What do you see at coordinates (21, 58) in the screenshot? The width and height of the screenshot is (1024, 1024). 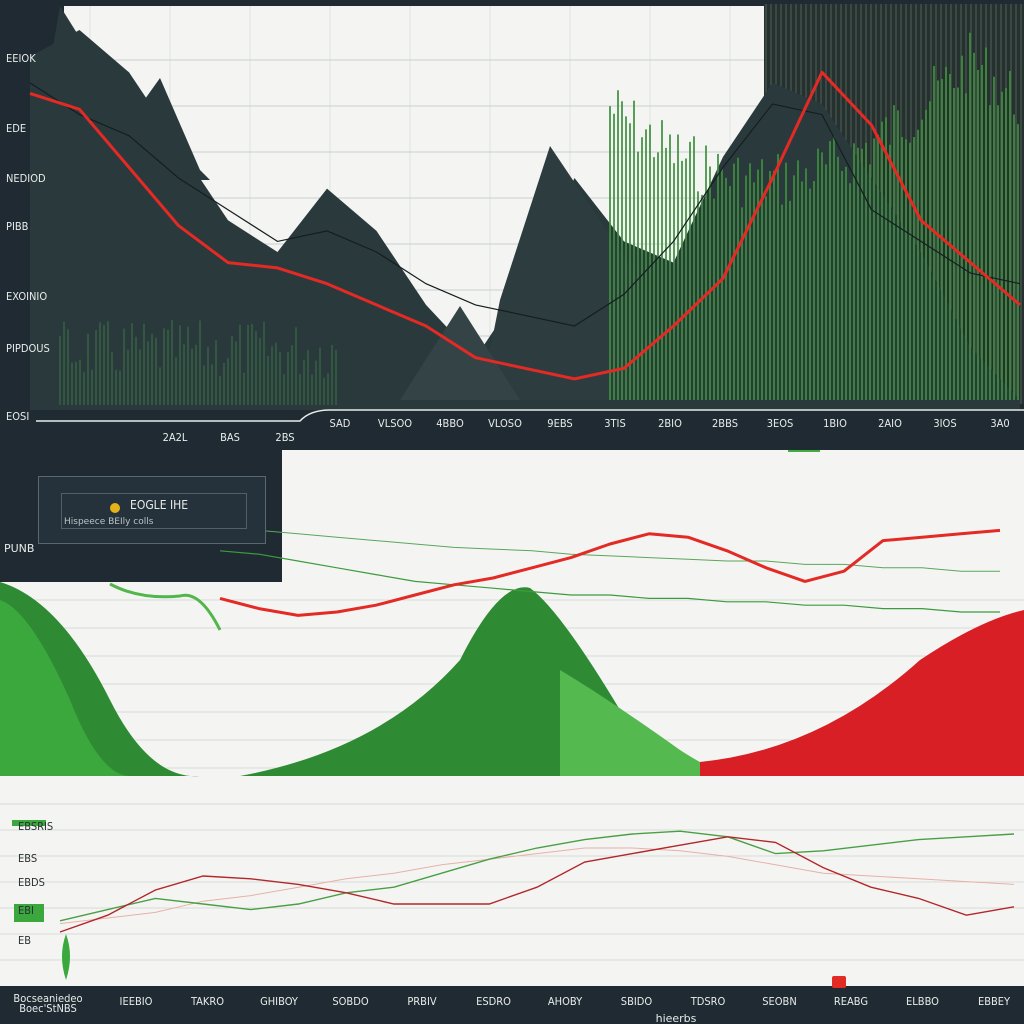 I see `y-tick-label: EEIOK` at bounding box center [21, 58].